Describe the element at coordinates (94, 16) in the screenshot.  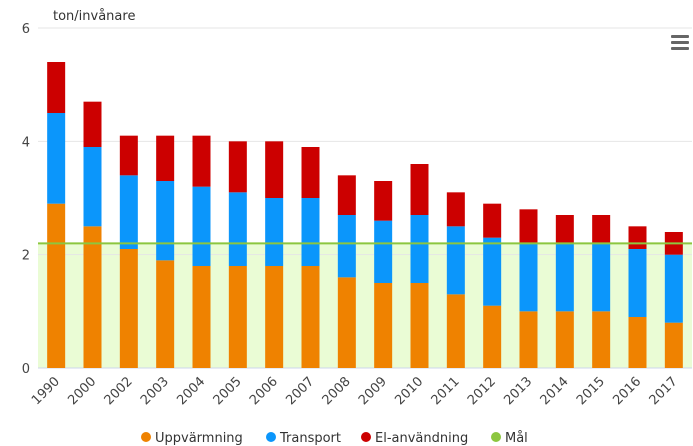
I see `y-axis-label: ton/invånare` at that location.